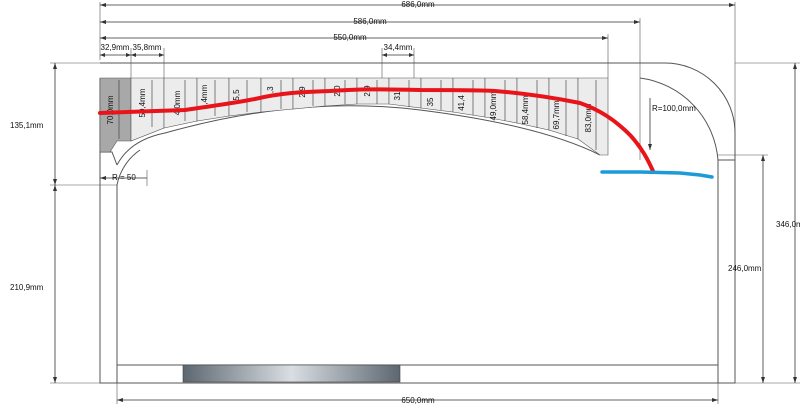 This screenshot has width=800, height=413. I want to click on dimension-label-total: 686,0mm, so click(418, 4).